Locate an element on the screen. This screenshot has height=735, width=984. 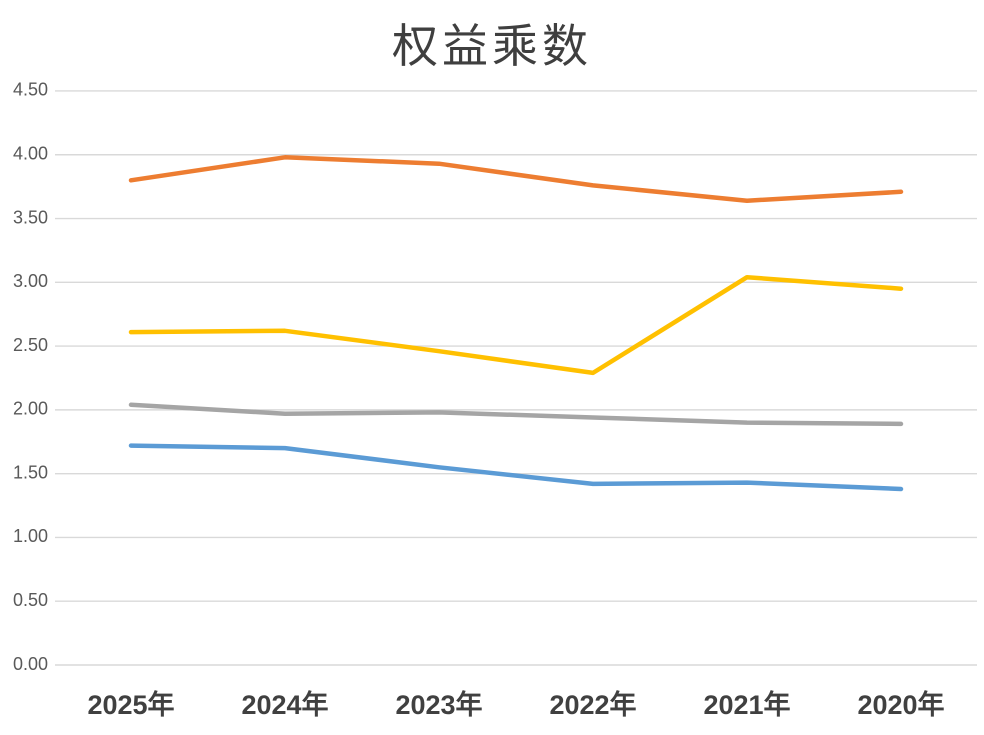
y-axis-tick-label: 2.00 is located at coordinates (30, 409).